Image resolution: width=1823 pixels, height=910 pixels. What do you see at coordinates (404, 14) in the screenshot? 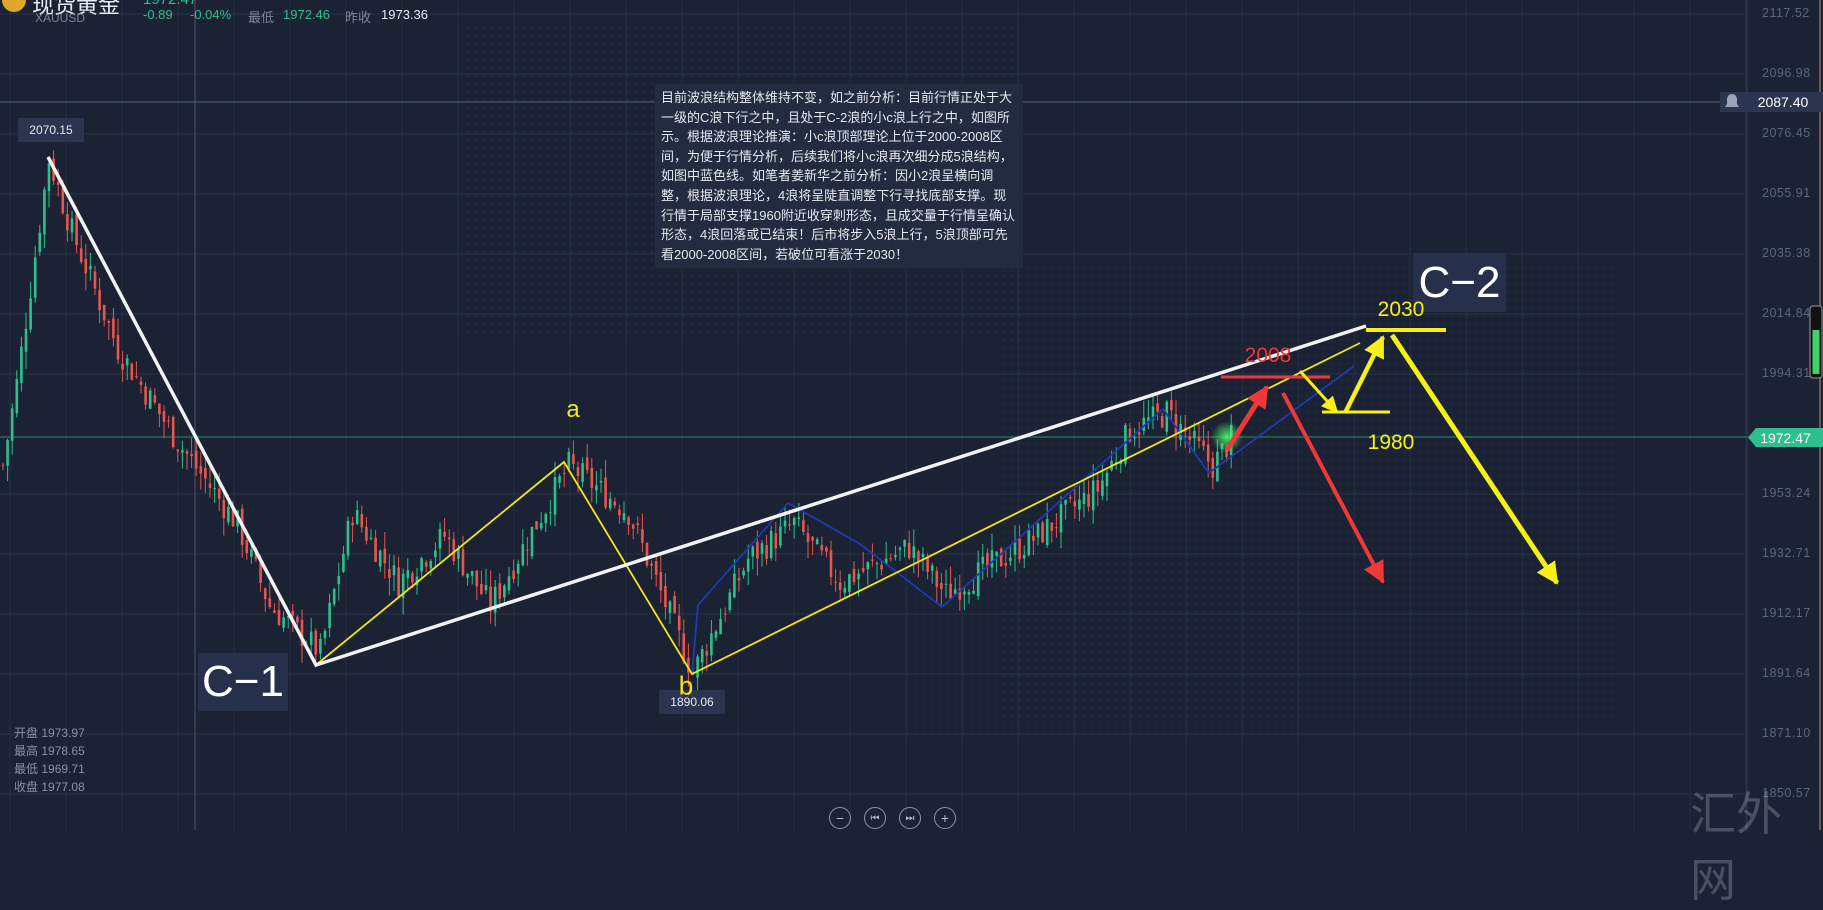
I see `prev-close-value: 1973.36` at bounding box center [404, 14].